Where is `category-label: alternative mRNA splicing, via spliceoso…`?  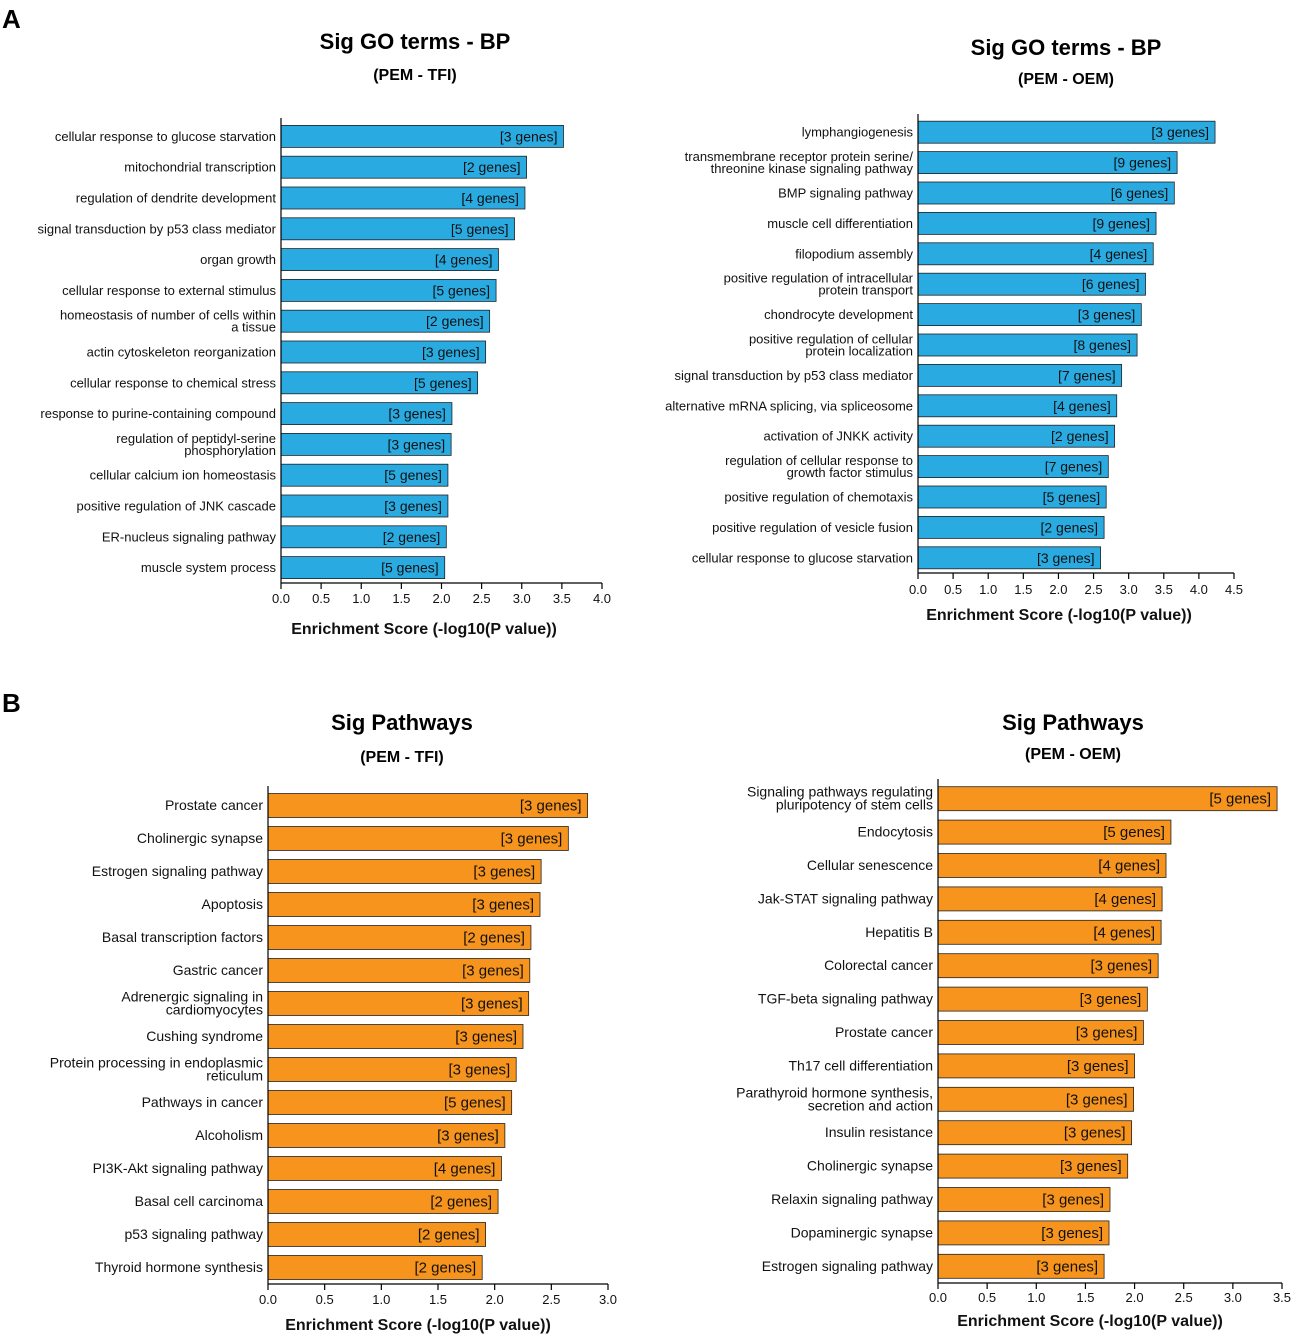 category-label: alternative mRNA splicing, via spliceoso… is located at coordinates (789, 405).